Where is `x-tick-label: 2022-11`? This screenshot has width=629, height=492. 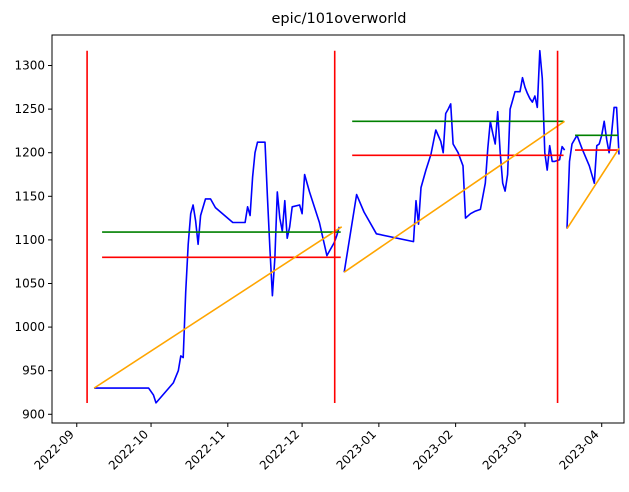
x-tick-label: 2022-11 is located at coordinates (205, 449).